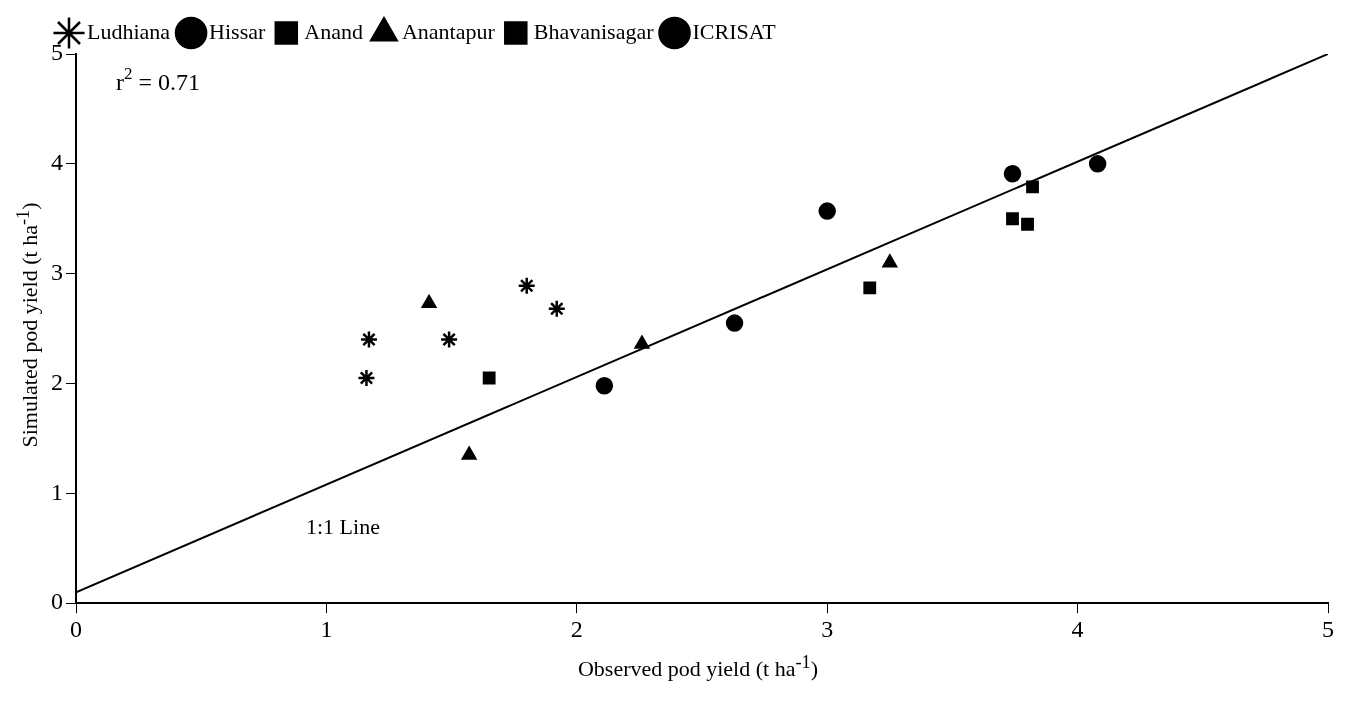 This screenshot has height=725, width=1367. Describe the element at coordinates (57, 601) in the screenshot. I see `y-tick-label: 0` at that location.